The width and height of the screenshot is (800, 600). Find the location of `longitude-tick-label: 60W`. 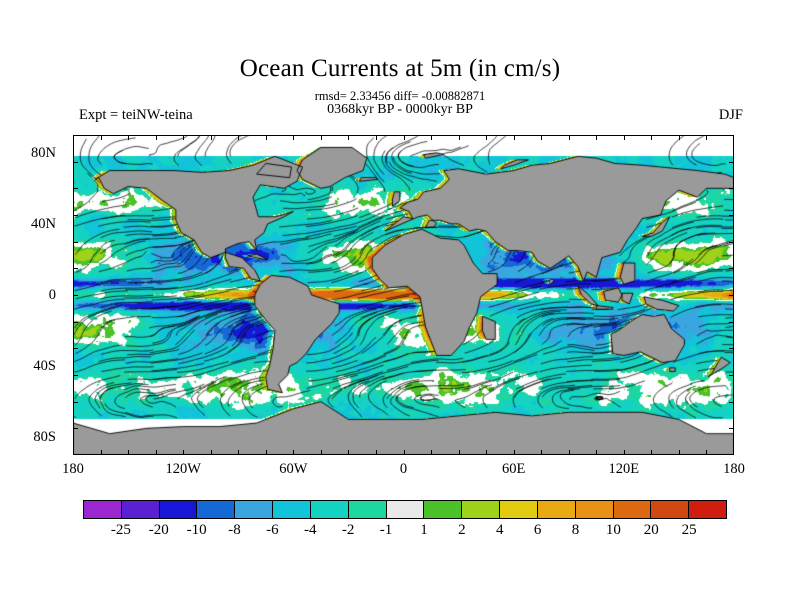

longitude-tick-label: 60W is located at coordinates (293, 469).